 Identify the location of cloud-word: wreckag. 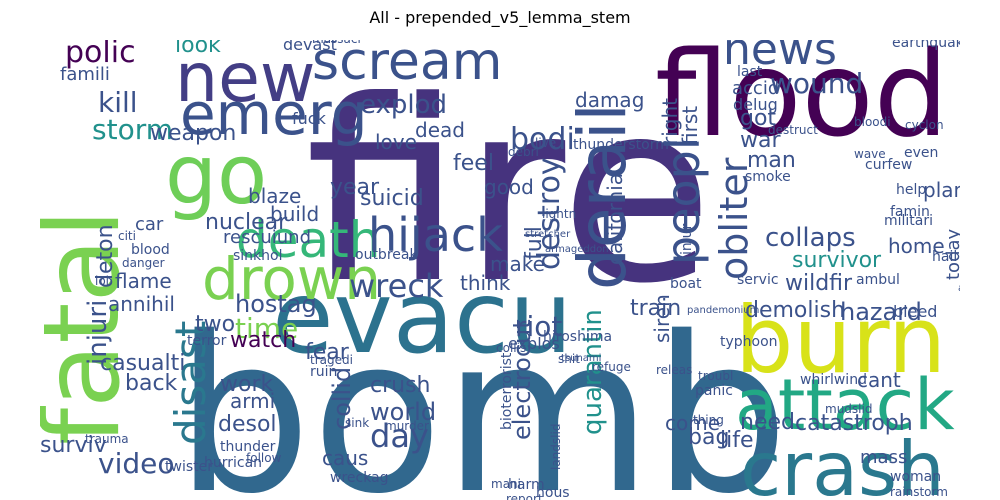
(359, 478).